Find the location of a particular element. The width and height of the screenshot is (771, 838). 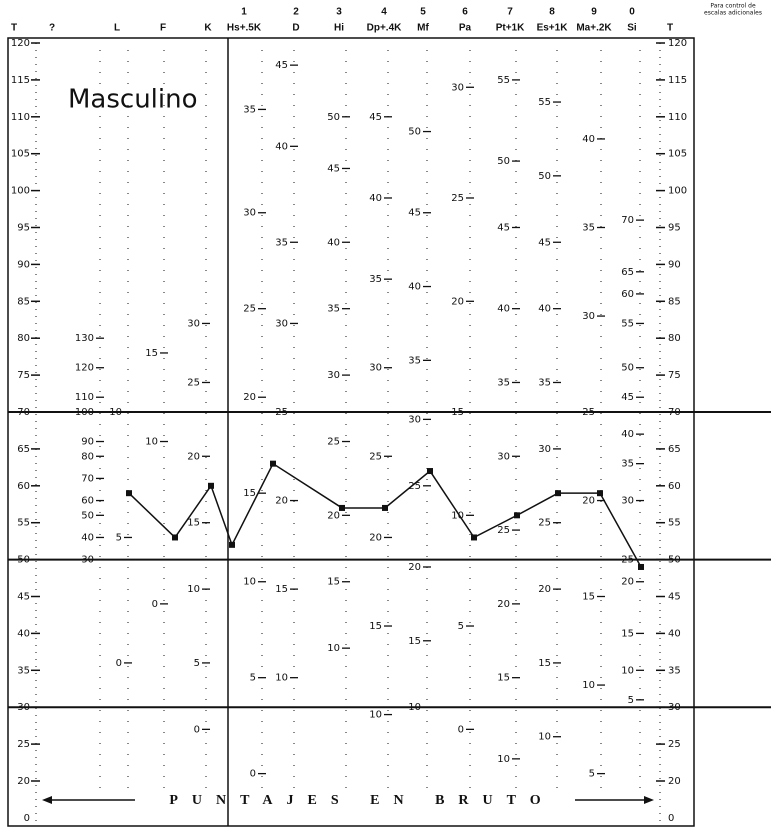

y-tick-label: 120 is located at coordinates (20, 43).